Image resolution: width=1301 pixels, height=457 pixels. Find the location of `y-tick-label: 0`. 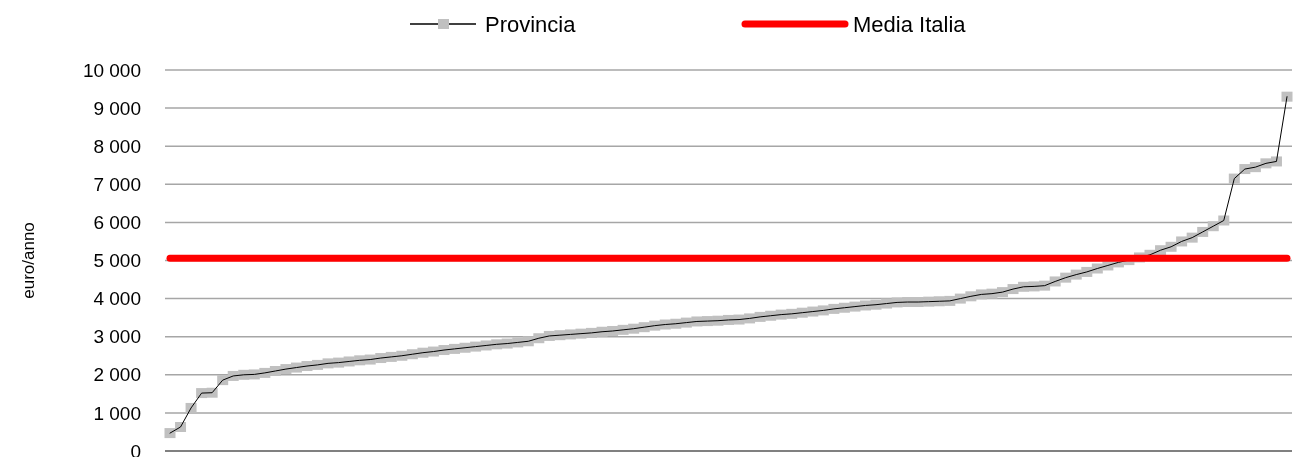

y-tick-label: 0 is located at coordinates (135, 448).